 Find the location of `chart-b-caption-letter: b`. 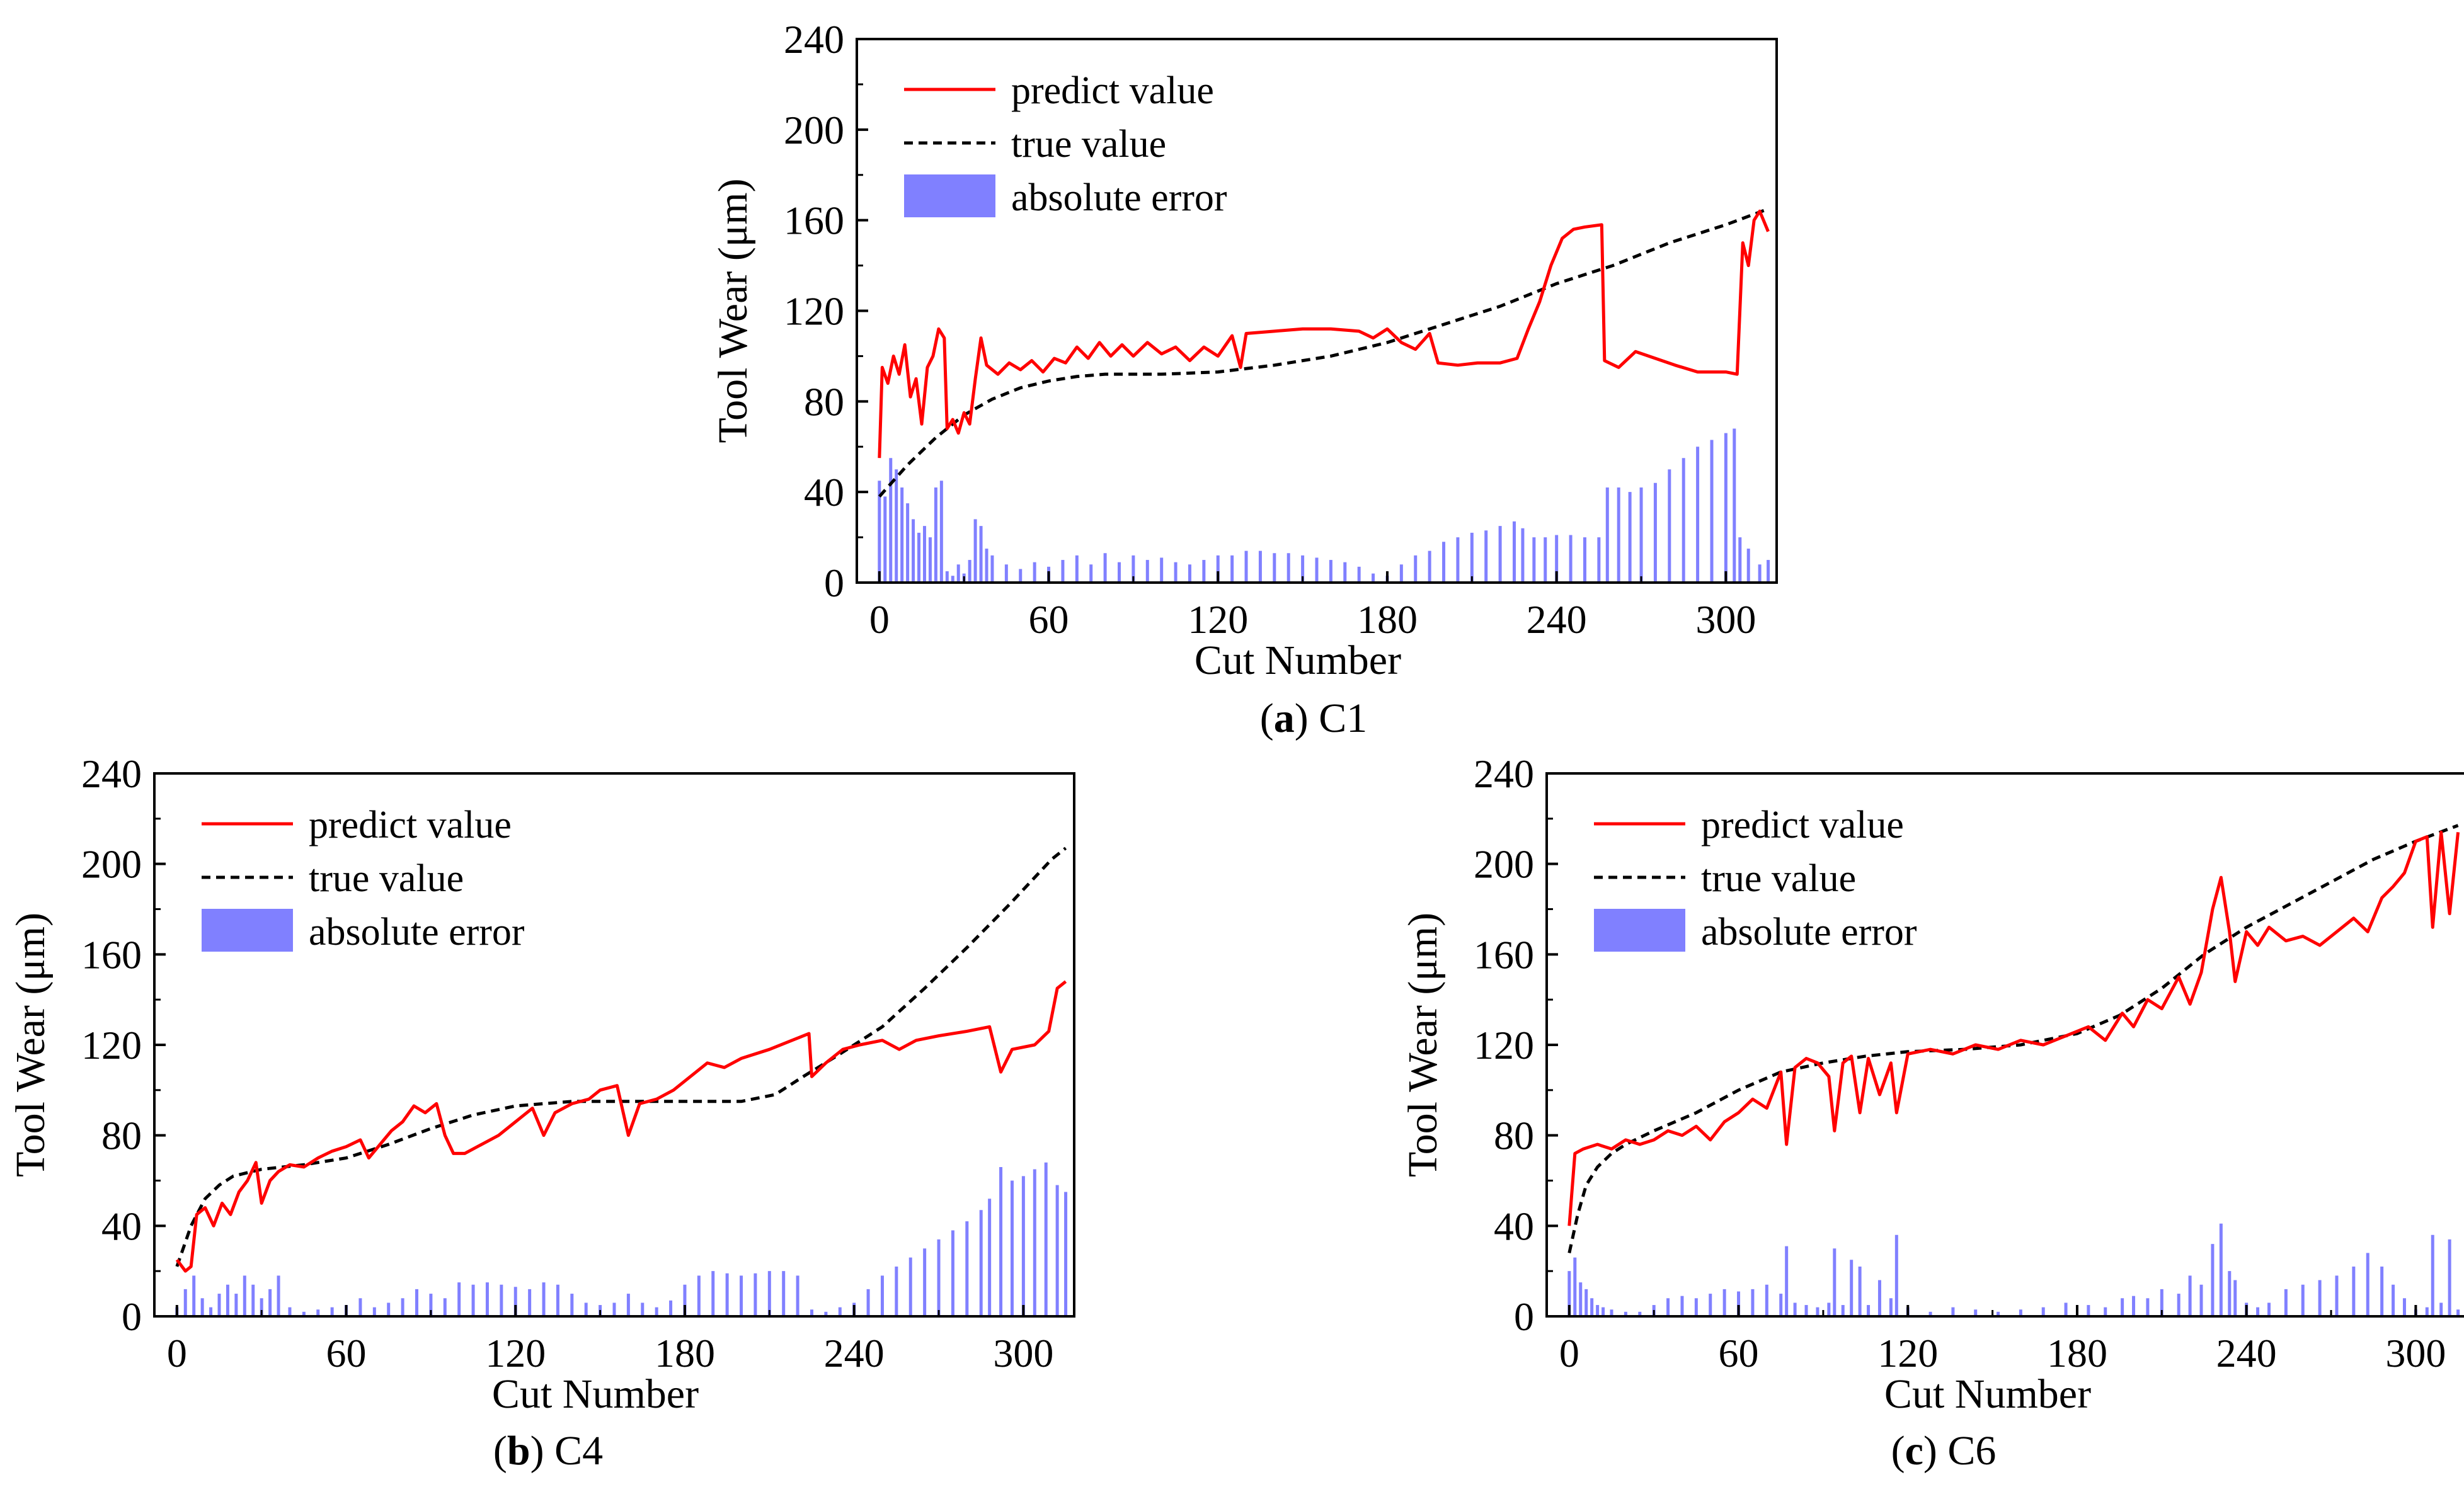

chart-b-caption-letter: b is located at coordinates (518, 1451).